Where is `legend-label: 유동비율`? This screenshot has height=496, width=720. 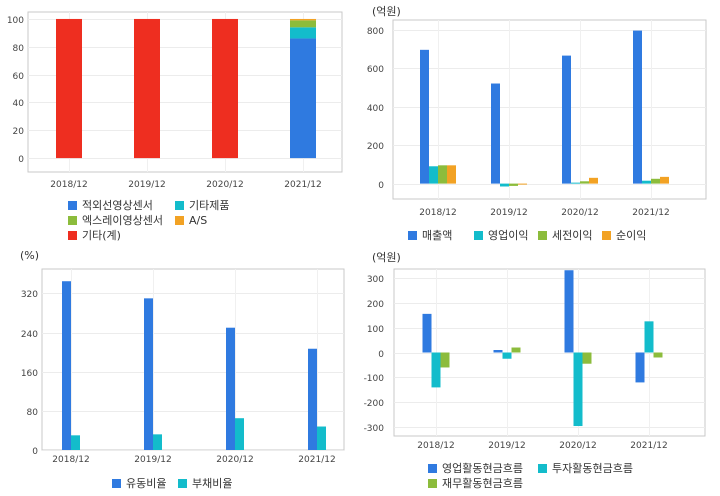 legend-label: 유동비율 is located at coordinates (146, 483).